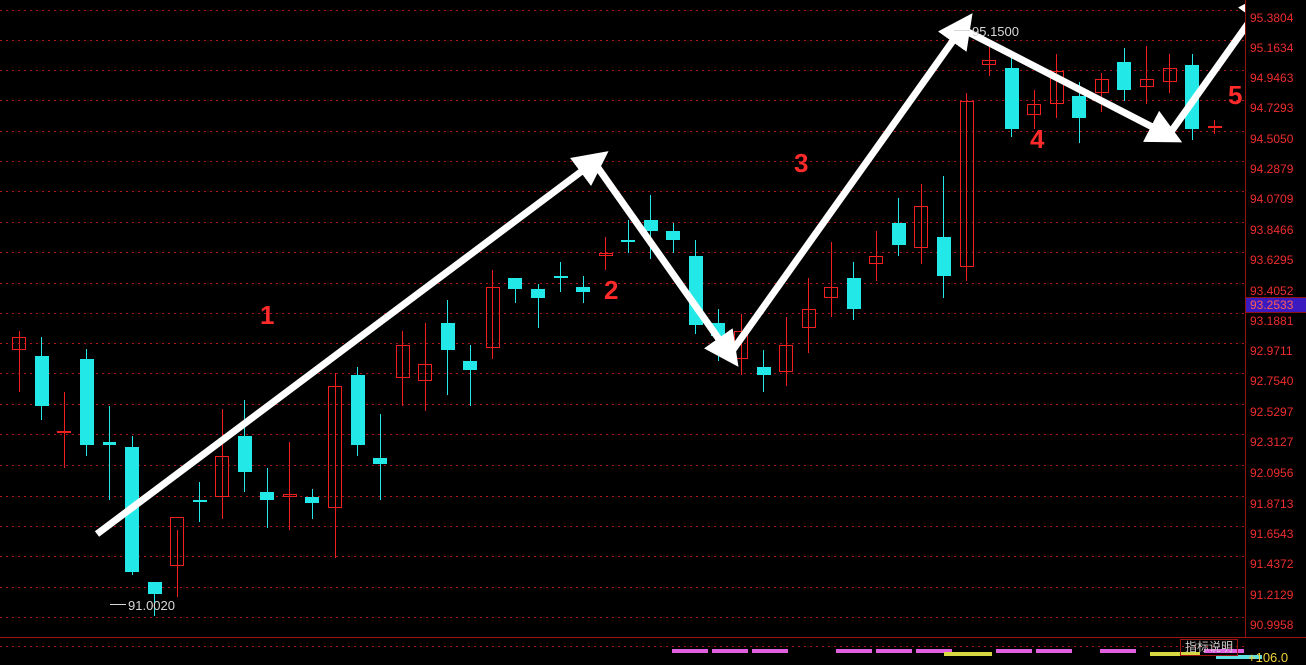 This screenshot has height=665, width=1306. Describe the element at coordinates (1272, 18) in the screenshot. I see `price-axis-tick: 95.3804` at that location.